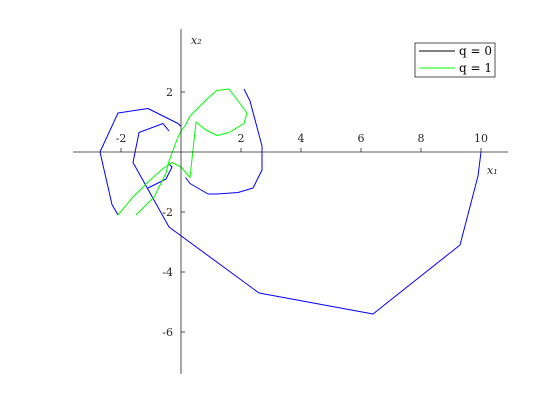 The image size is (560, 420). Describe the element at coordinates (475, 68) in the screenshot. I see `legend-label-q1: q = 1` at that location.